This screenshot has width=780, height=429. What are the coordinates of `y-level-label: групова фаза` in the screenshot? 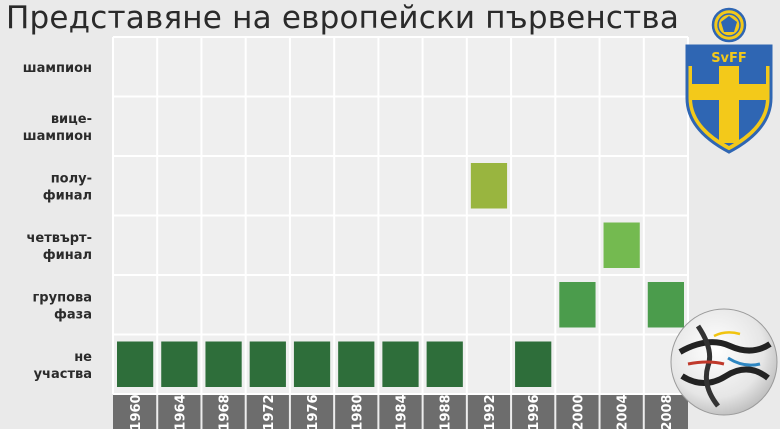 It's located at (62, 306).